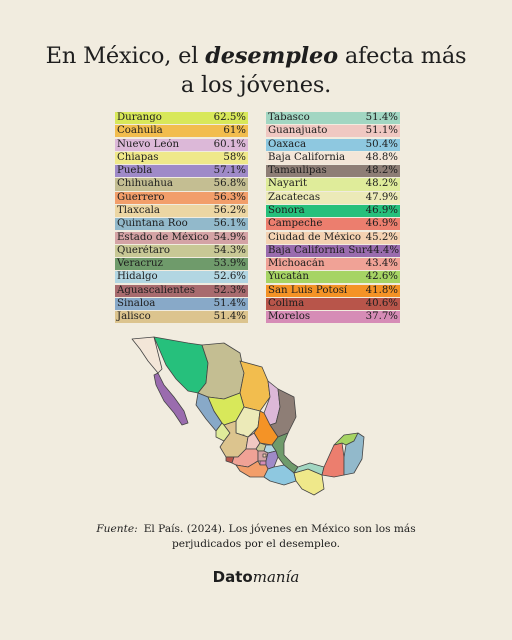 This screenshot has width=512, height=640. What do you see at coordinates (381, 290) in the screenshot?
I see `state-value: 41.8%` at bounding box center [381, 290].